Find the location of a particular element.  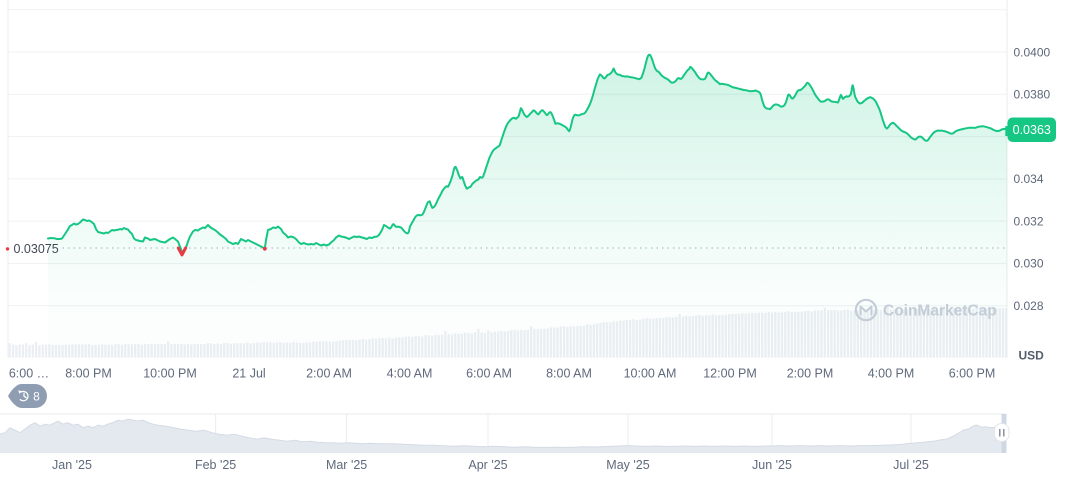

svg-text: May '25 is located at coordinates (627, 465).